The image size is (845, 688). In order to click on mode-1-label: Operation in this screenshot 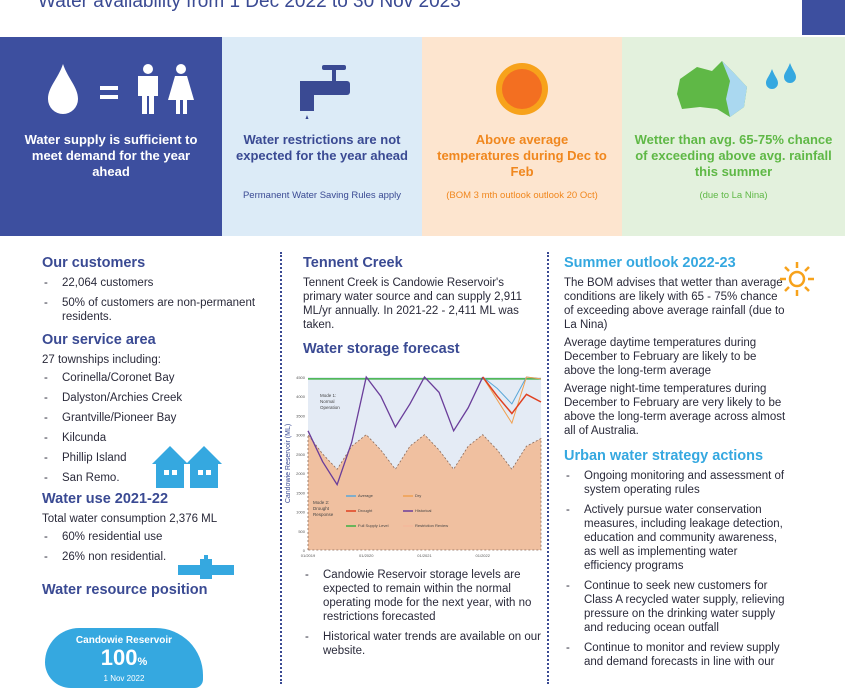, I will do `click(330, 407)`.